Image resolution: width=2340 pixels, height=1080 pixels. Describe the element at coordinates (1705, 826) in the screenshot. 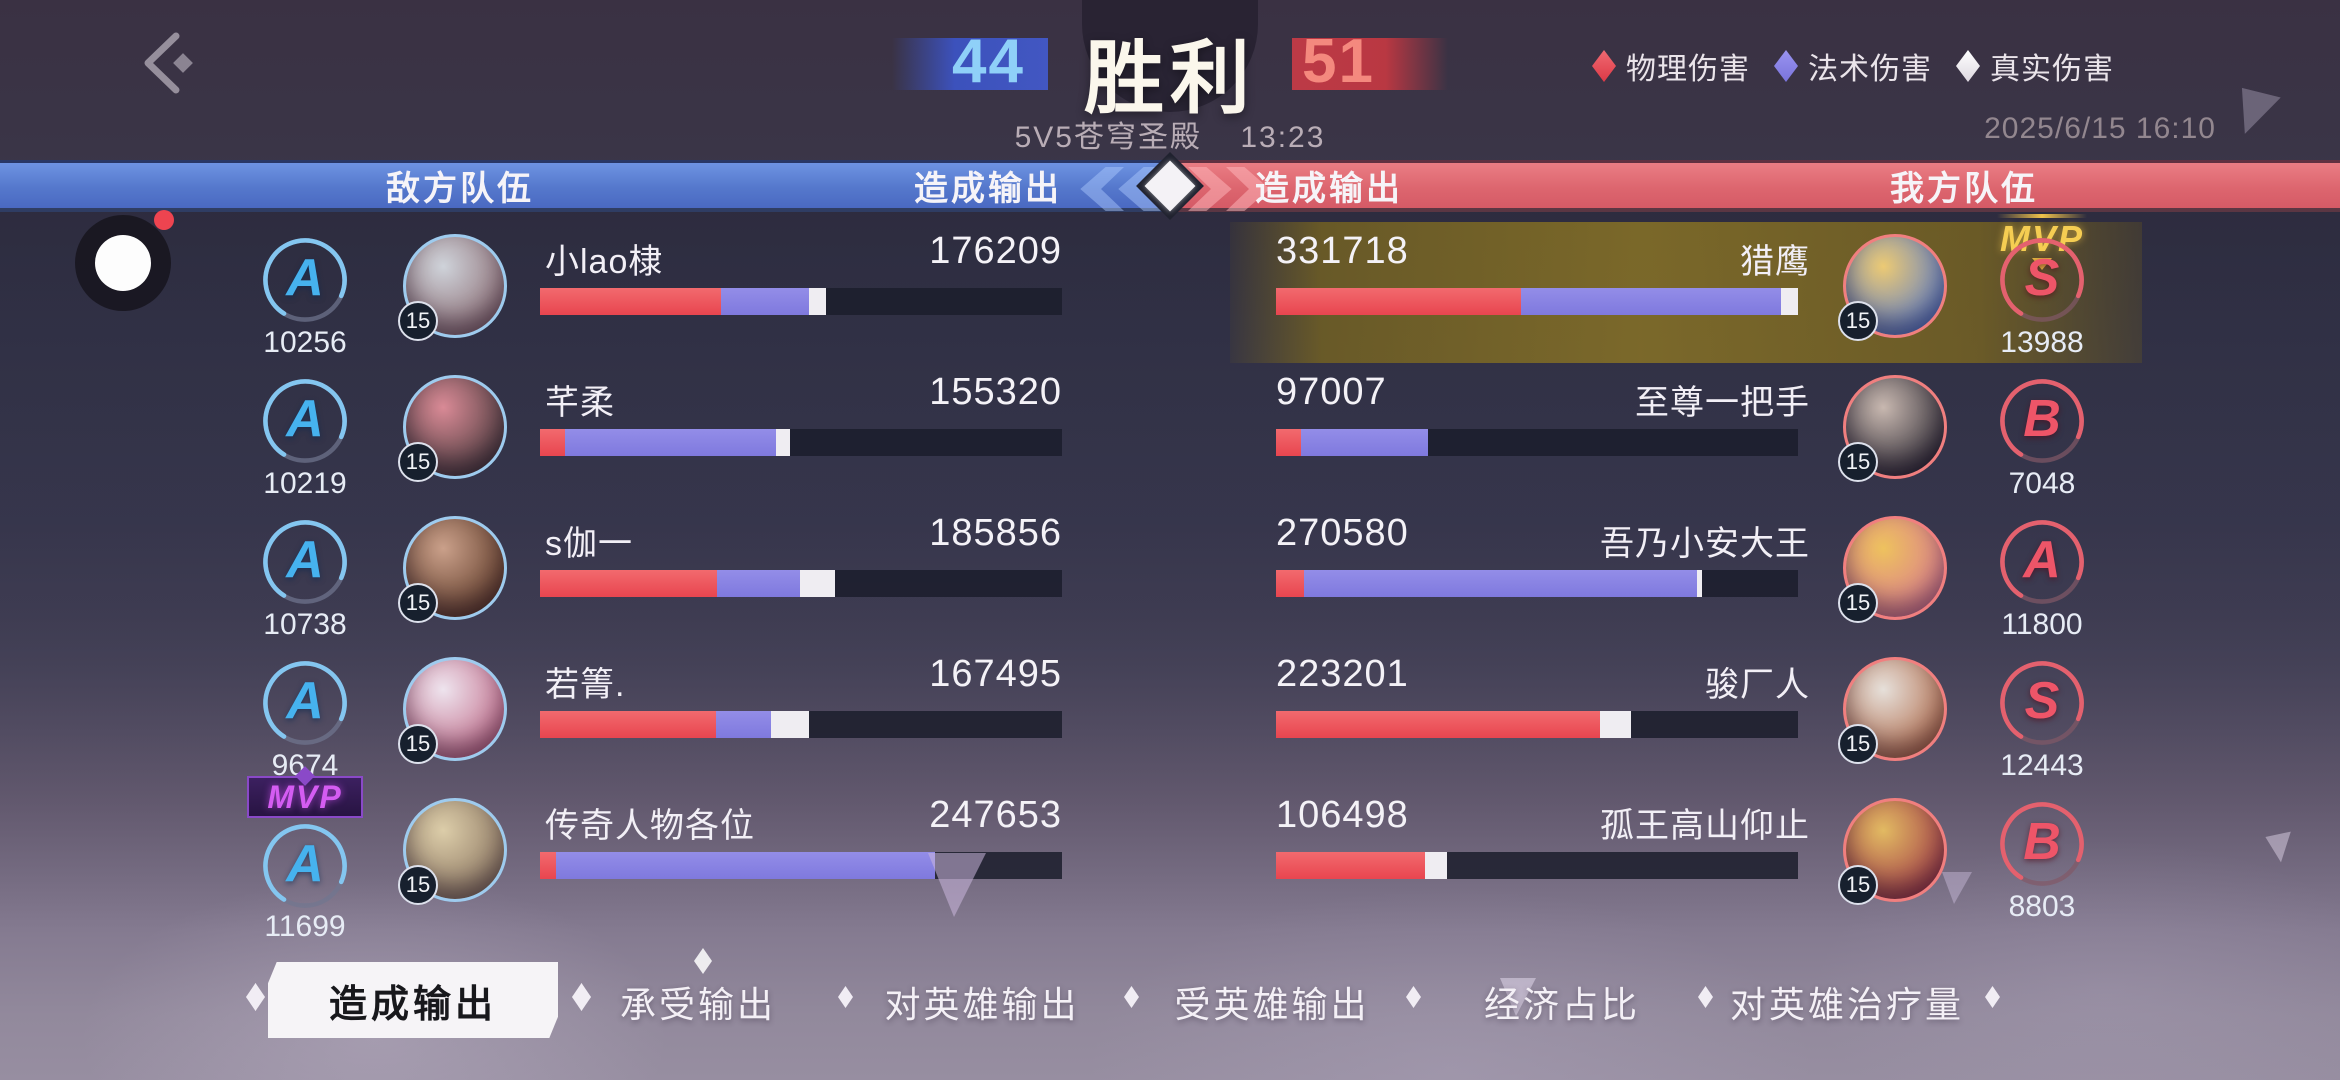

I see `player-name: 孤王高山仰止` at that location.